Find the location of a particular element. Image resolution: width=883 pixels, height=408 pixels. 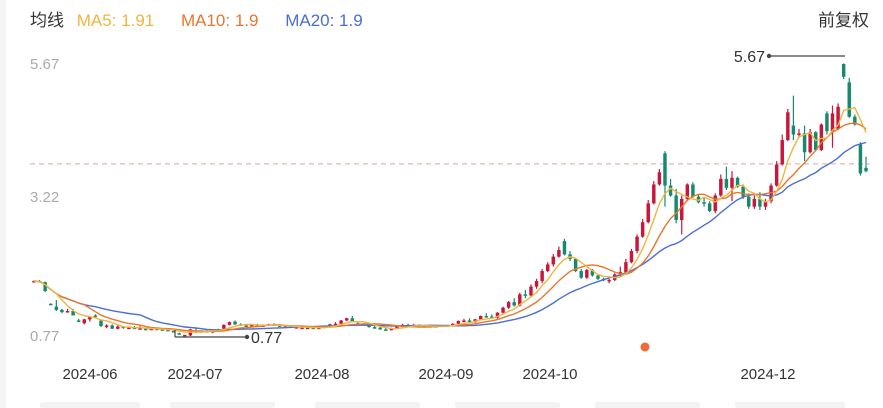

max-dot-icon is located at coordinates (769, 56).